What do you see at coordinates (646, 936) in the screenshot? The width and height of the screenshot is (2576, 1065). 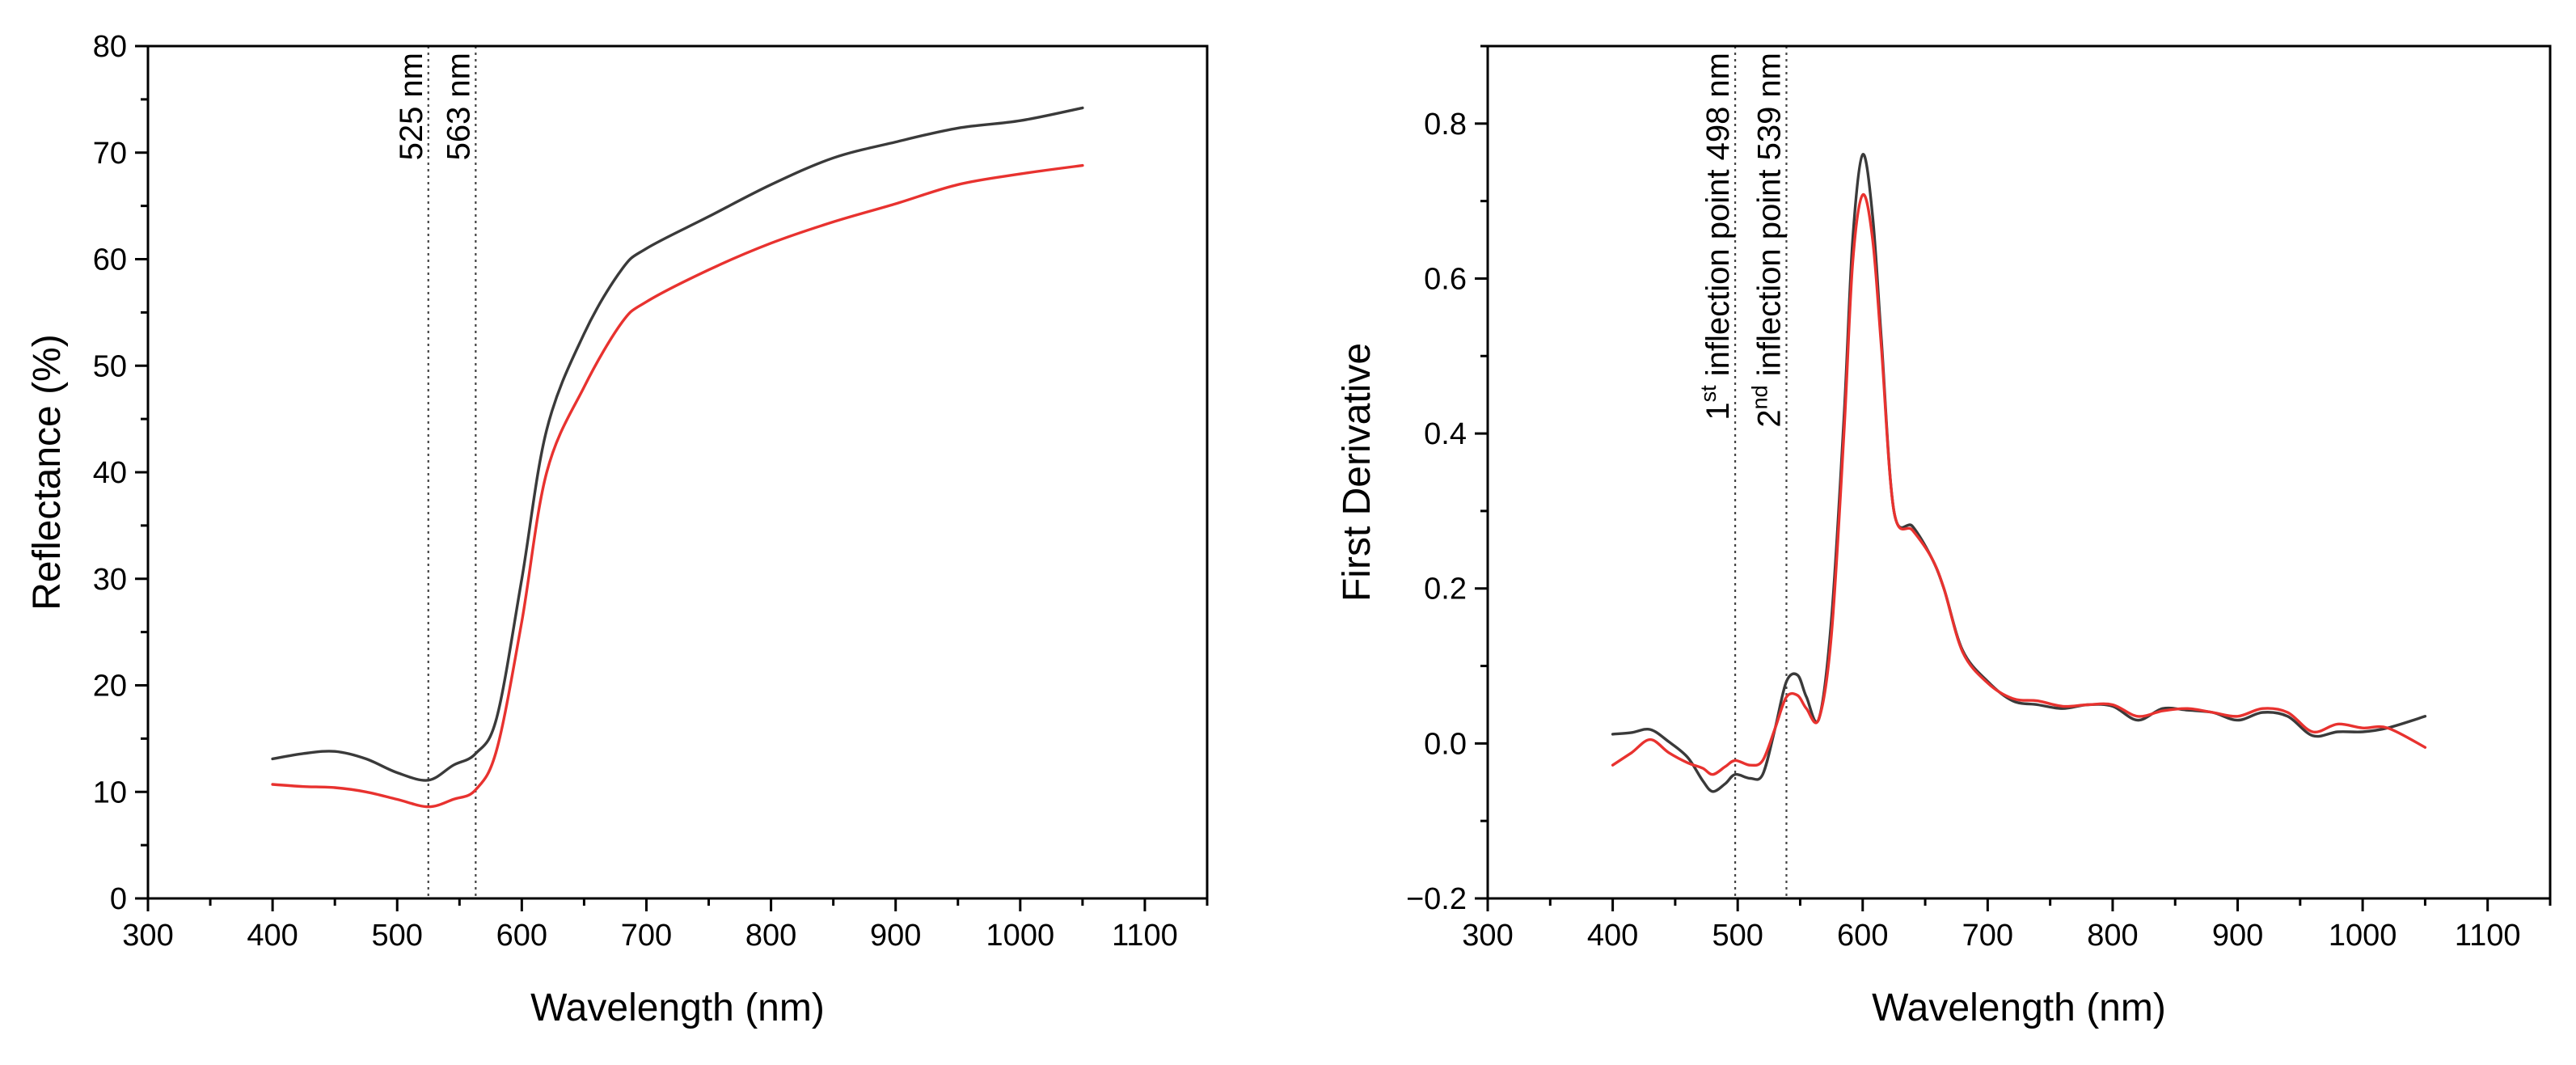 I see `reflectance-x-tick-label: 700` at bounding box center [646, 936].